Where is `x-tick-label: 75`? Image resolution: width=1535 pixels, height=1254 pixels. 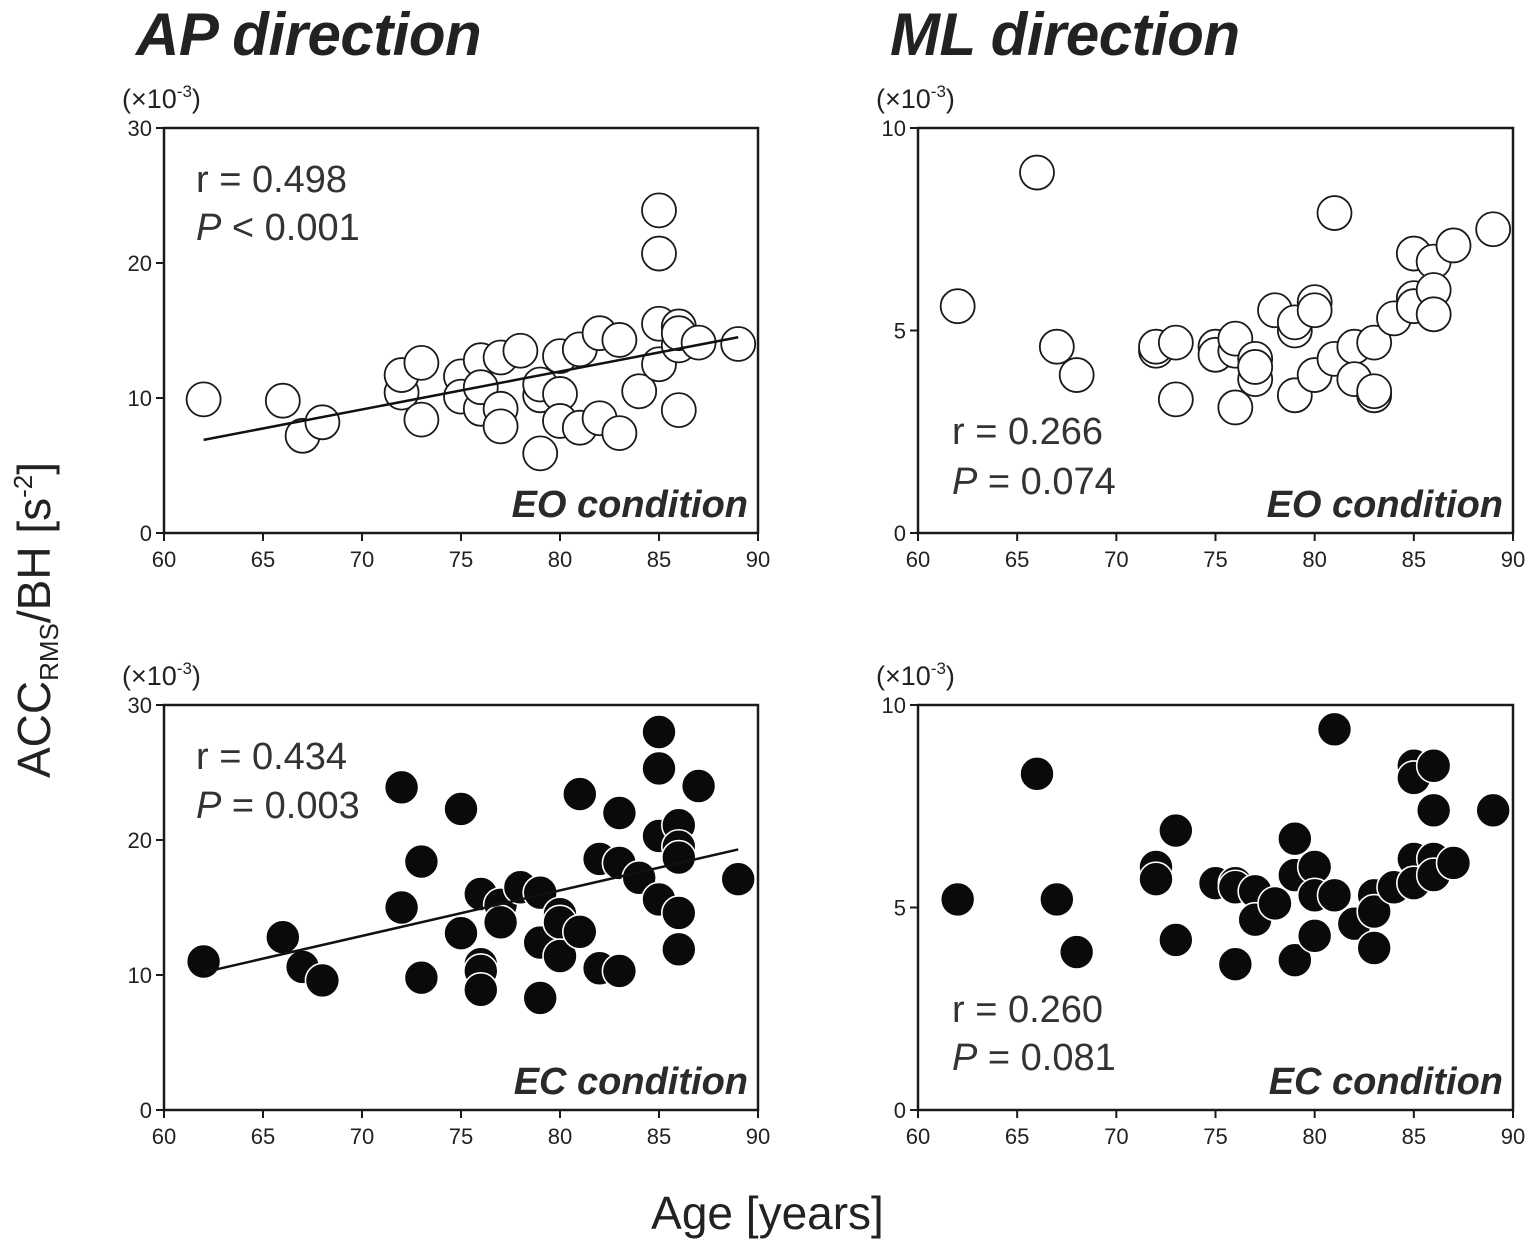 x-tick-label: 75 is located at coordinates (461, 559).